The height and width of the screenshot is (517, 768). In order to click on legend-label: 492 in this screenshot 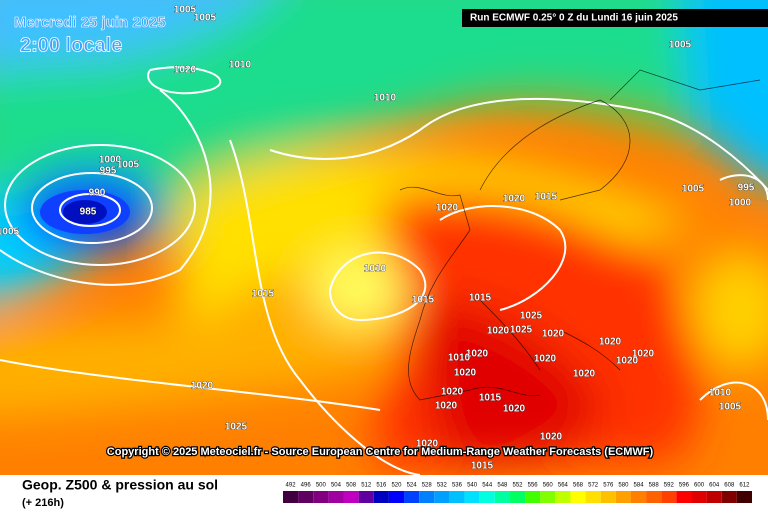, I will do `click(291, 486)`.